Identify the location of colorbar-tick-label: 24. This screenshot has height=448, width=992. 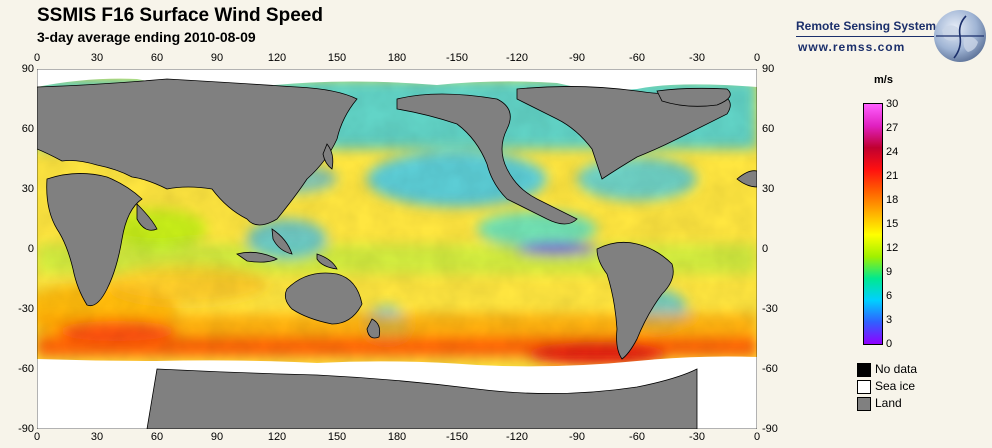
(892, 152).